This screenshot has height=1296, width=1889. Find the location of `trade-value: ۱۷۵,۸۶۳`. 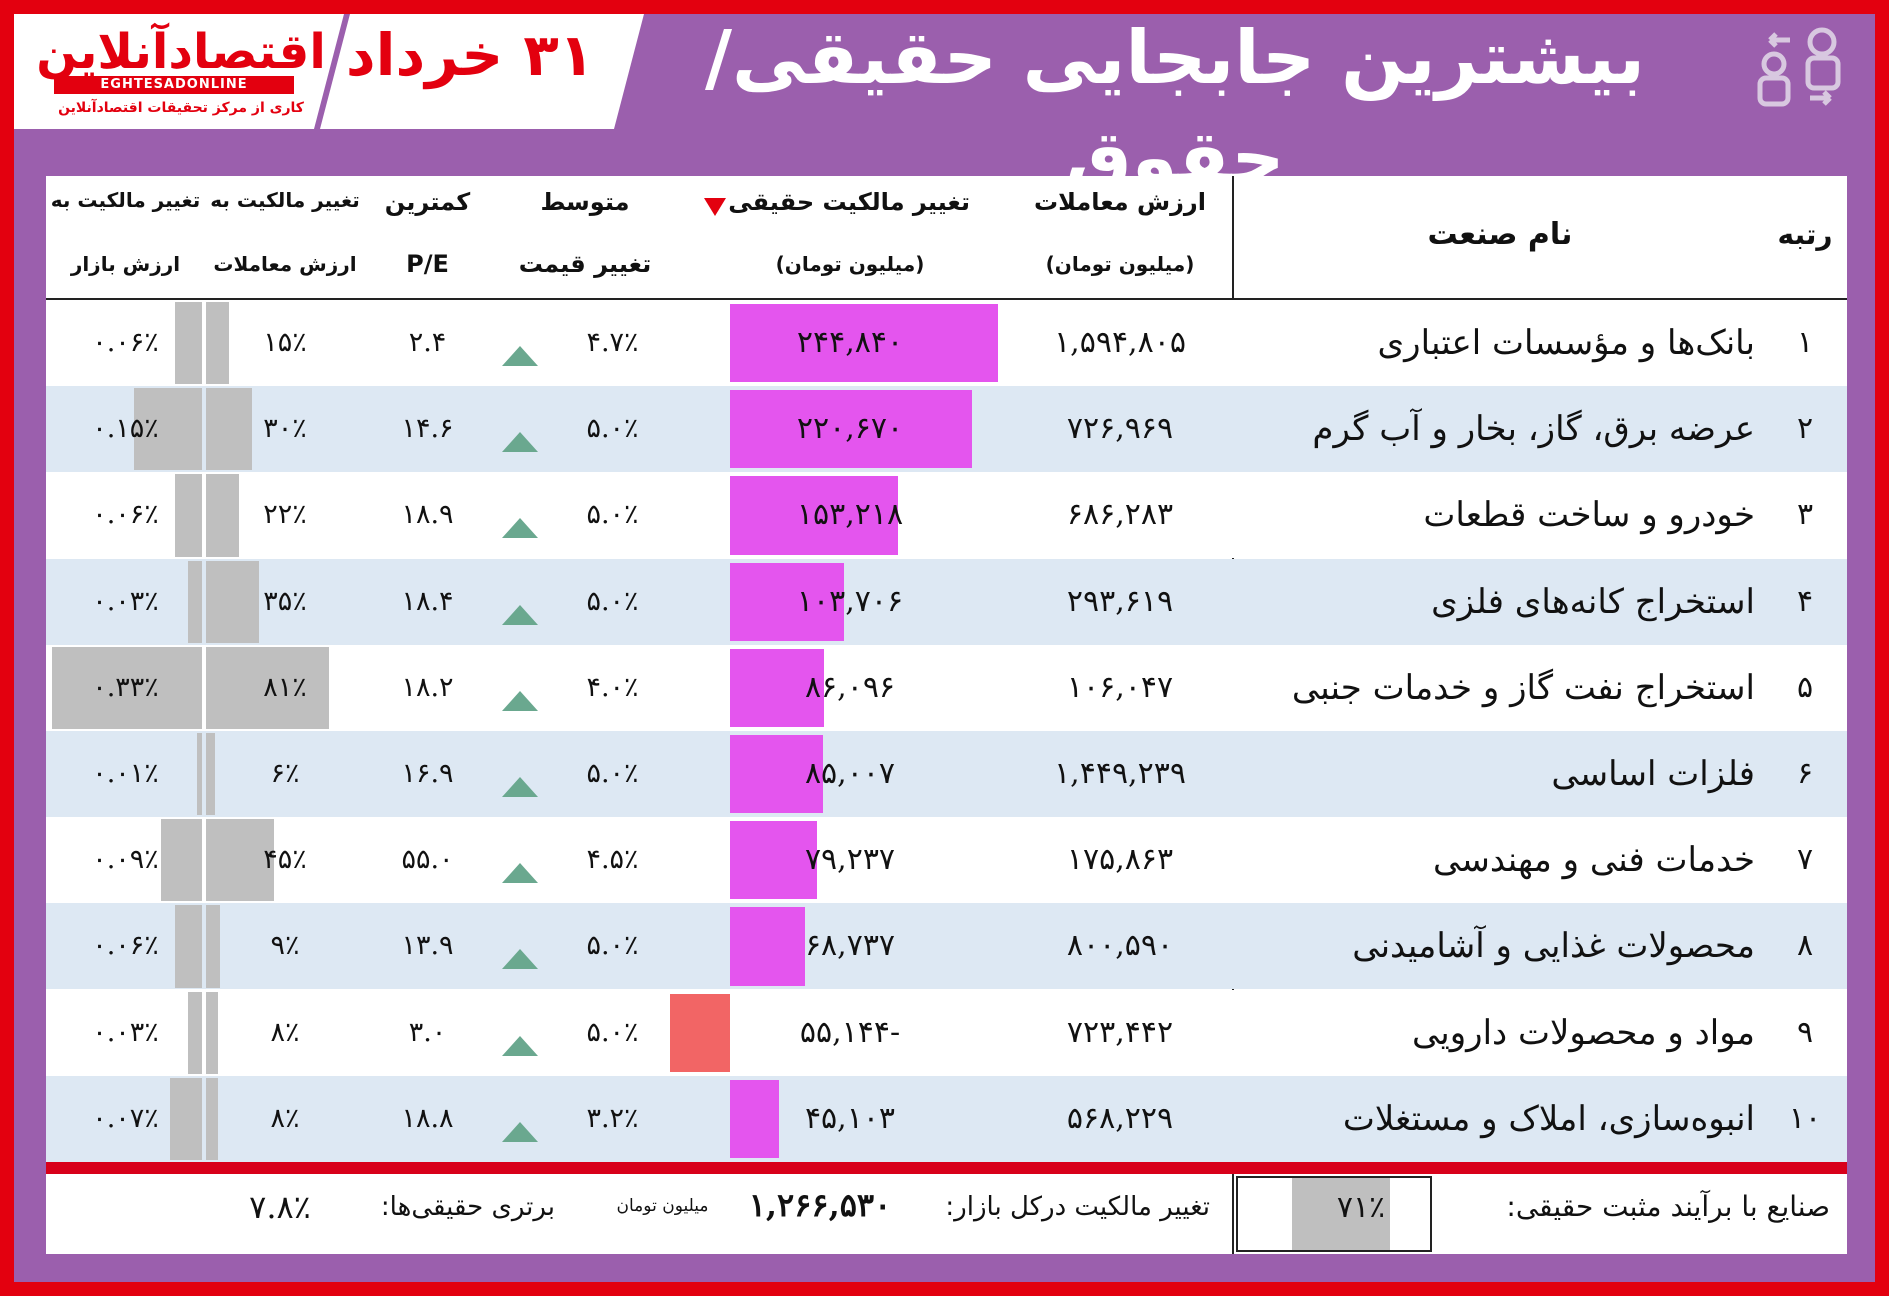

trade-value: ۱۷۵,۸۶۳ is located at coordinates (1120, 860).